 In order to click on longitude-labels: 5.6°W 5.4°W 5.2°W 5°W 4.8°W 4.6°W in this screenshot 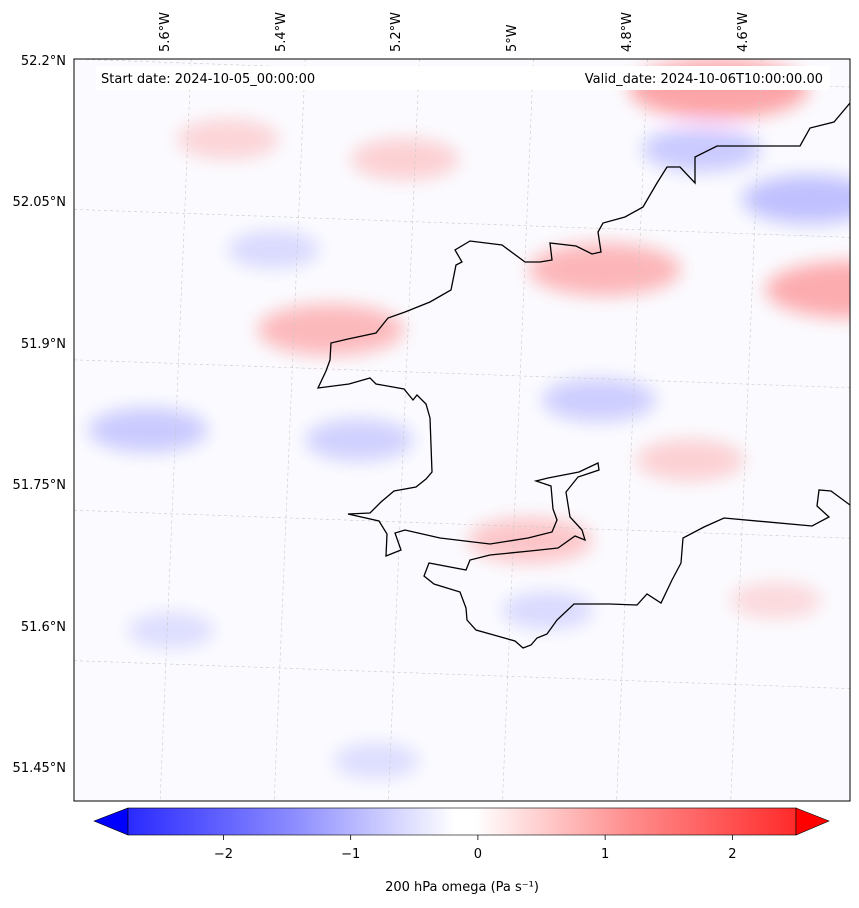, I will do `click(454, 32)`.